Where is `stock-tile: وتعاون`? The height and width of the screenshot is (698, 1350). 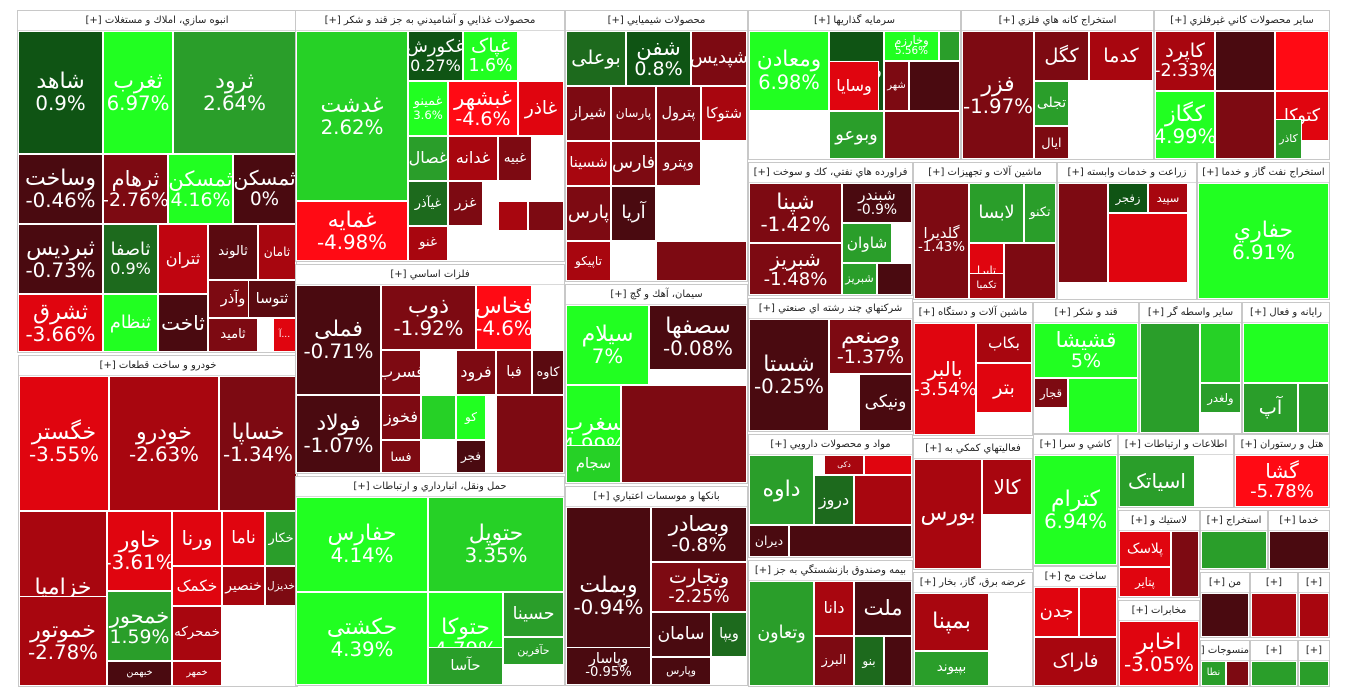 stock-tile: وتعاون is located at coordinates (781, 633).